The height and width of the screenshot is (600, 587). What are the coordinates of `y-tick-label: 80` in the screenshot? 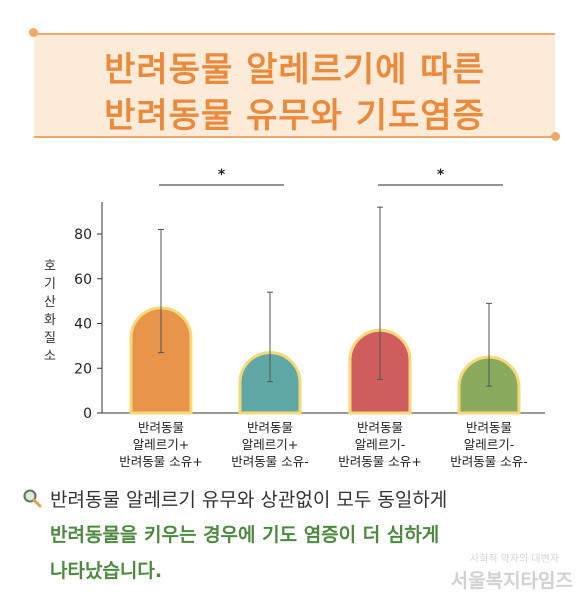 It's located at (83, 235).